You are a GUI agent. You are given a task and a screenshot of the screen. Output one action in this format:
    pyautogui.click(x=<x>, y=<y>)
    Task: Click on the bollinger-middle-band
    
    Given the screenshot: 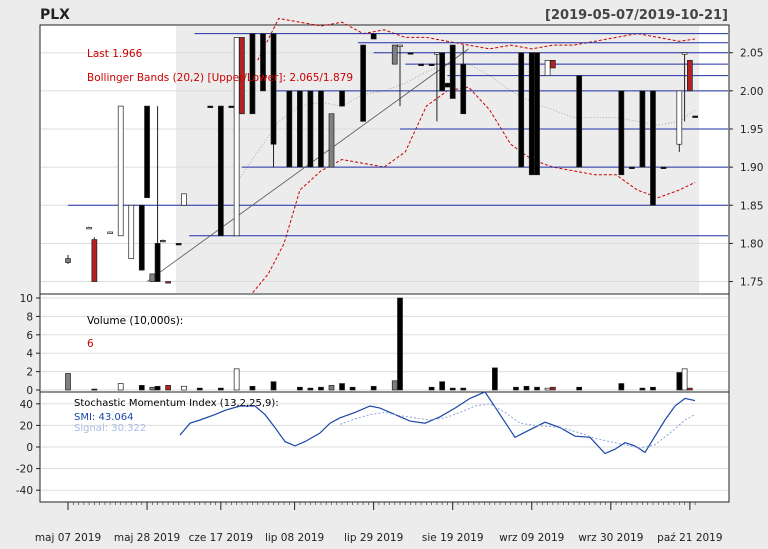 What is the action you would take?
    pyautogui.click(x=466, y=123)
    